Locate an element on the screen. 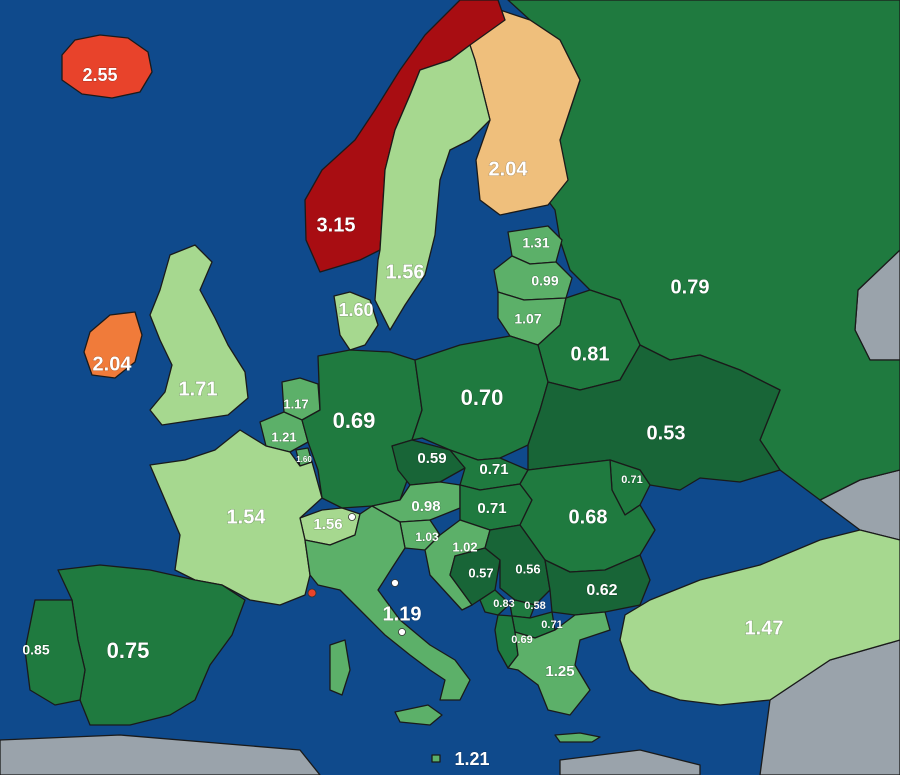  label-france: 1.54 is located at coordinates (247, 517).